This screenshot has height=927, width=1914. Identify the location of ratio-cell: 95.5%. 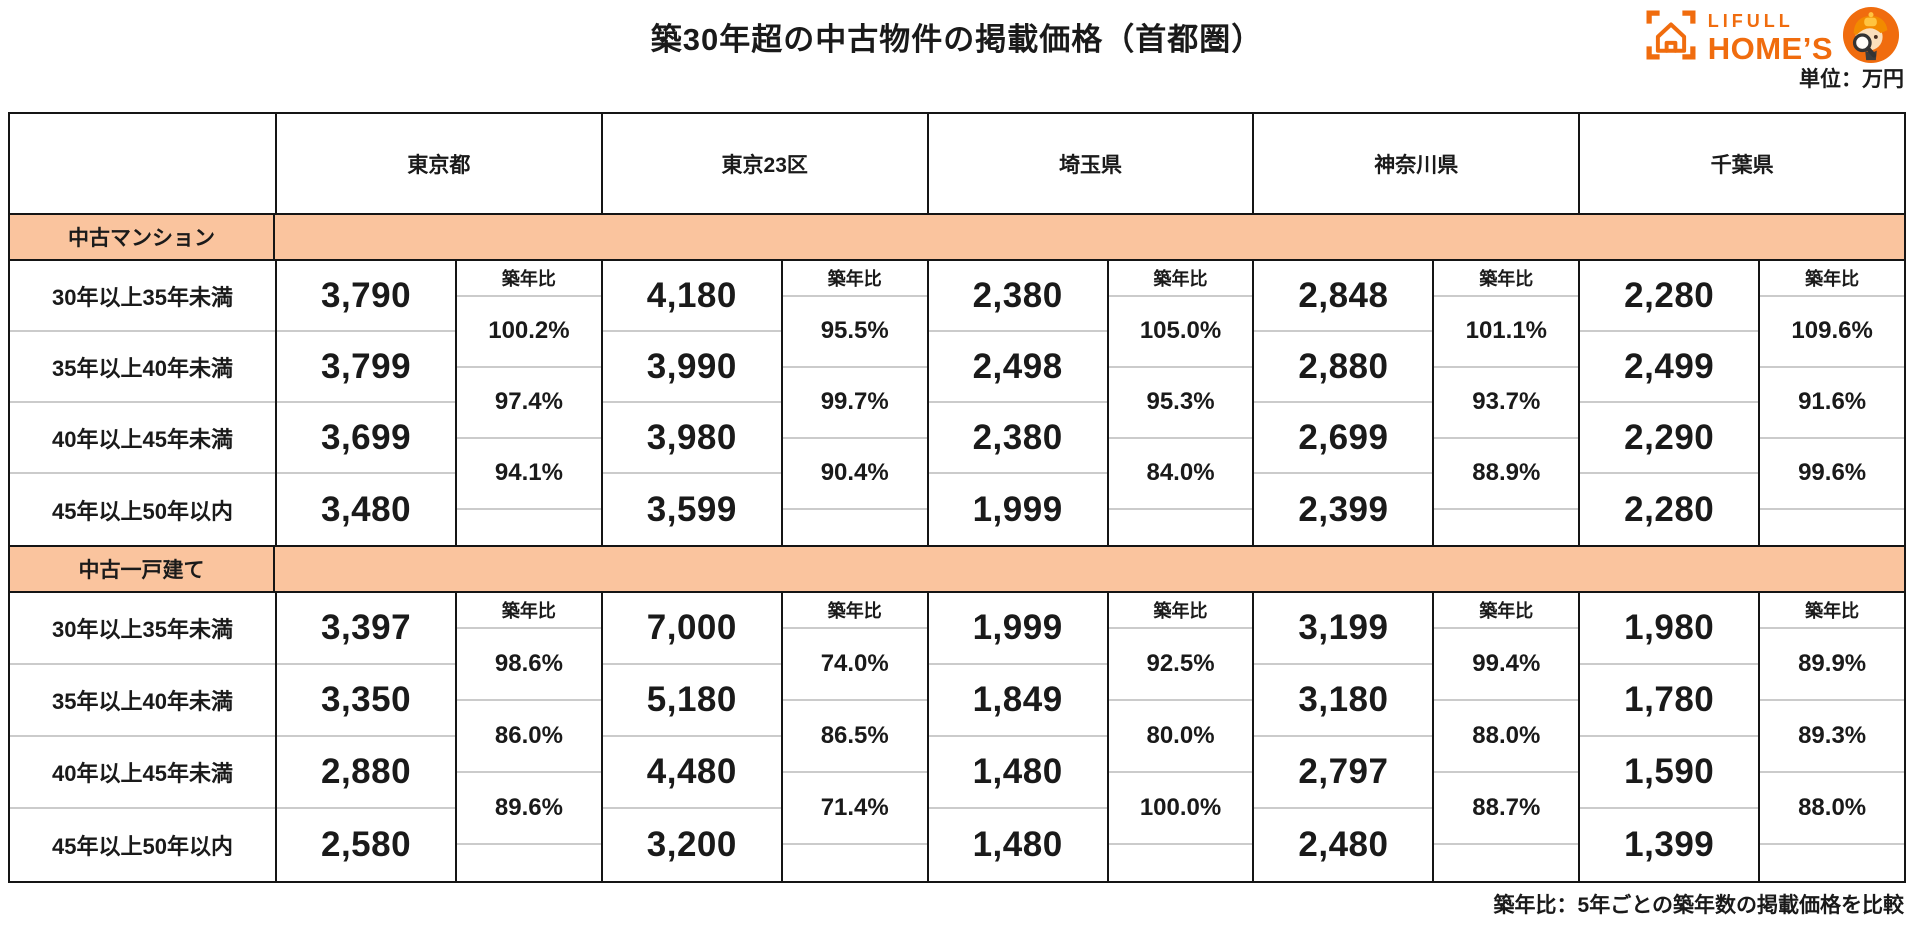
(854, 332).